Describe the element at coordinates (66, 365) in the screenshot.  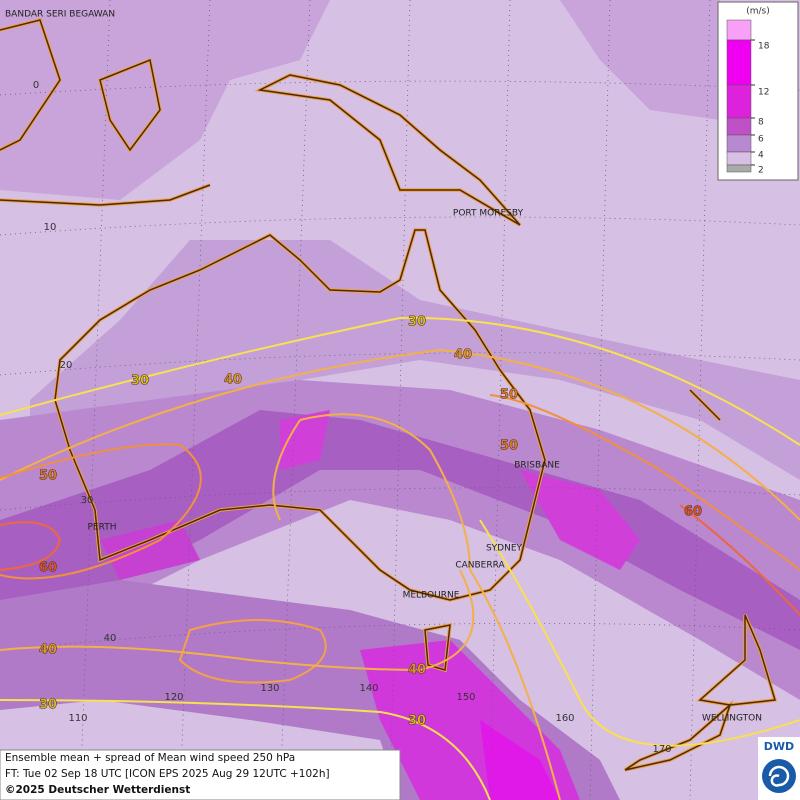
I see `latitude-label: 20` at that location.